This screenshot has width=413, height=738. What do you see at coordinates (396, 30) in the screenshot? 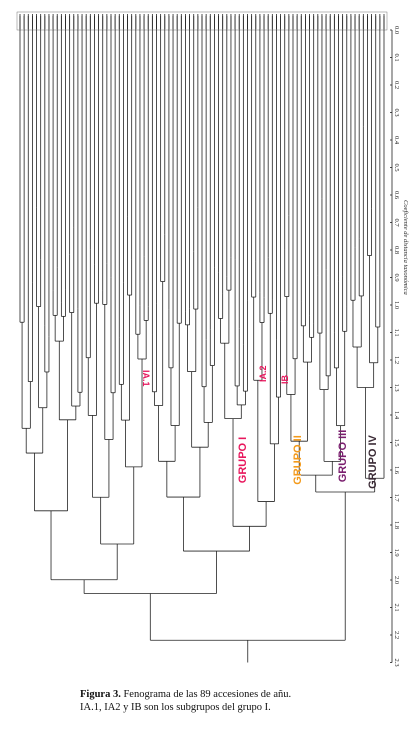
I see `axis-tick-label: 0.0` at bounding box center [396, 30].